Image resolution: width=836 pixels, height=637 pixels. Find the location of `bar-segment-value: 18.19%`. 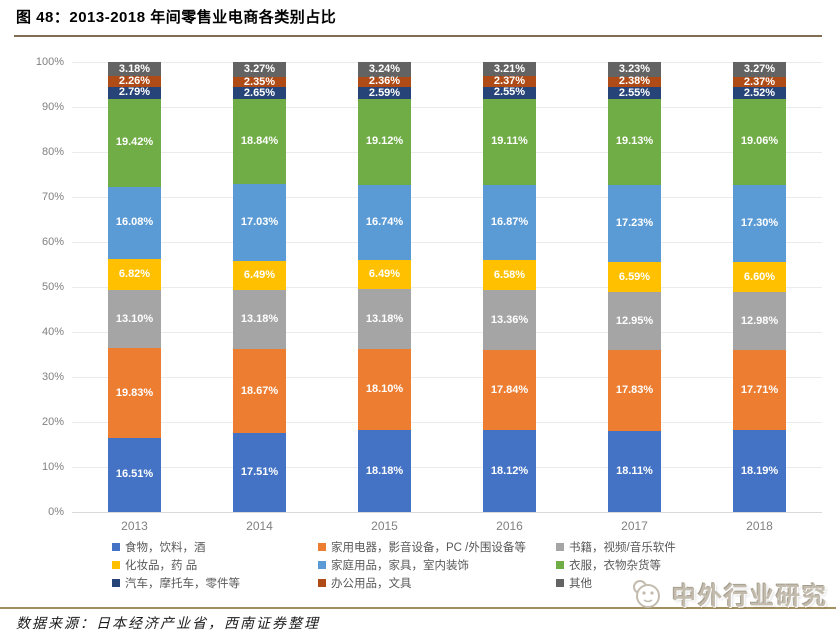

bar-segment-value: 18.19% is located at coordinates (759, 470).